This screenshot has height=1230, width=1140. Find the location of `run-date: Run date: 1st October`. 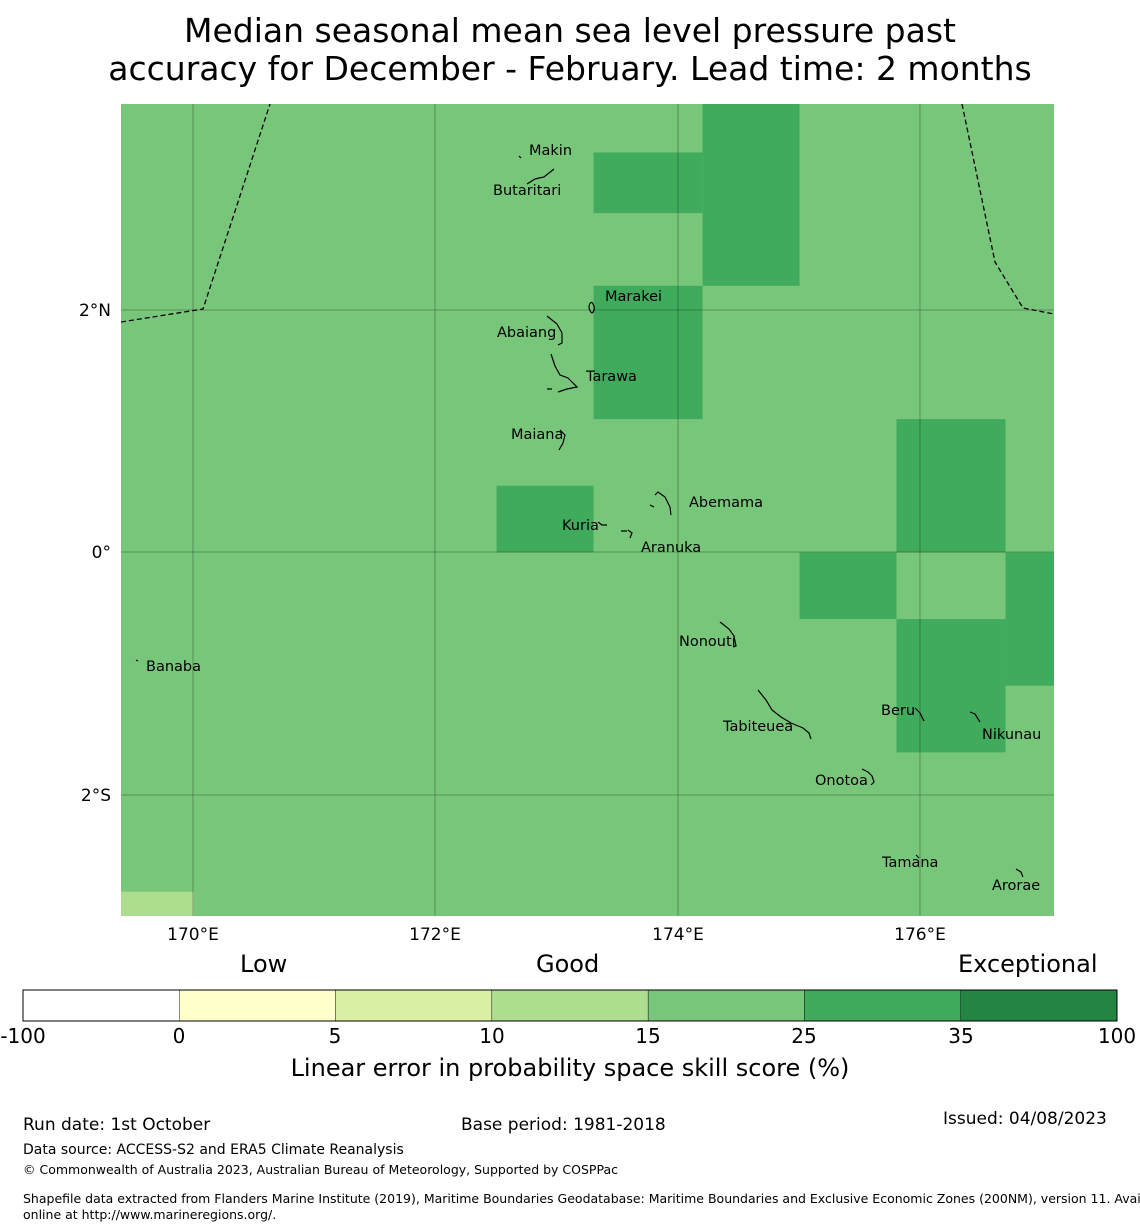

run-date: Run date: 1st October is located at coordinates (117, 1125).